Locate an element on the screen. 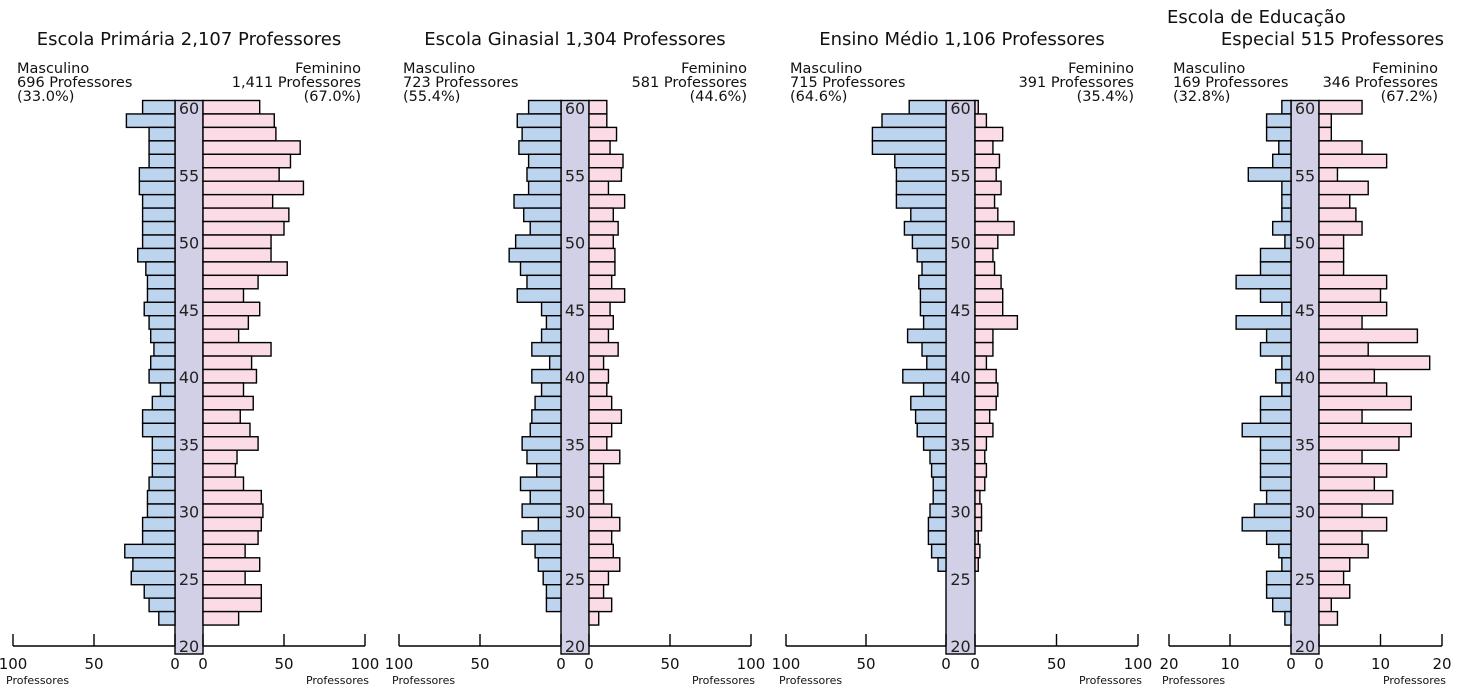 The width and height of the screenshot is (1464, 689). age-label: 60 is located at coordinates (960, 108).